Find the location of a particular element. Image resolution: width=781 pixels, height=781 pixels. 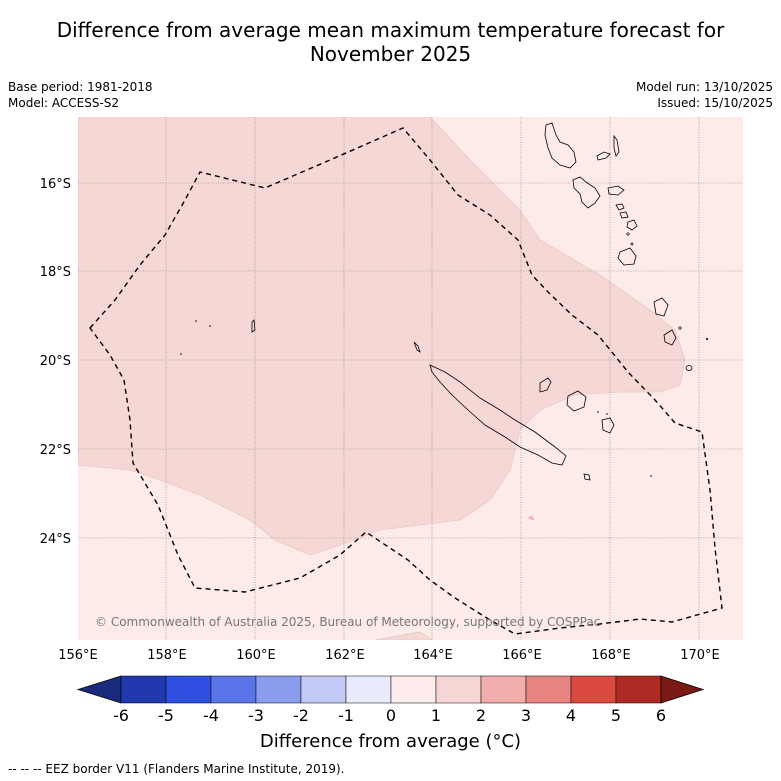

lon-label-156e: 156°E is located at coordinates (78, 655).